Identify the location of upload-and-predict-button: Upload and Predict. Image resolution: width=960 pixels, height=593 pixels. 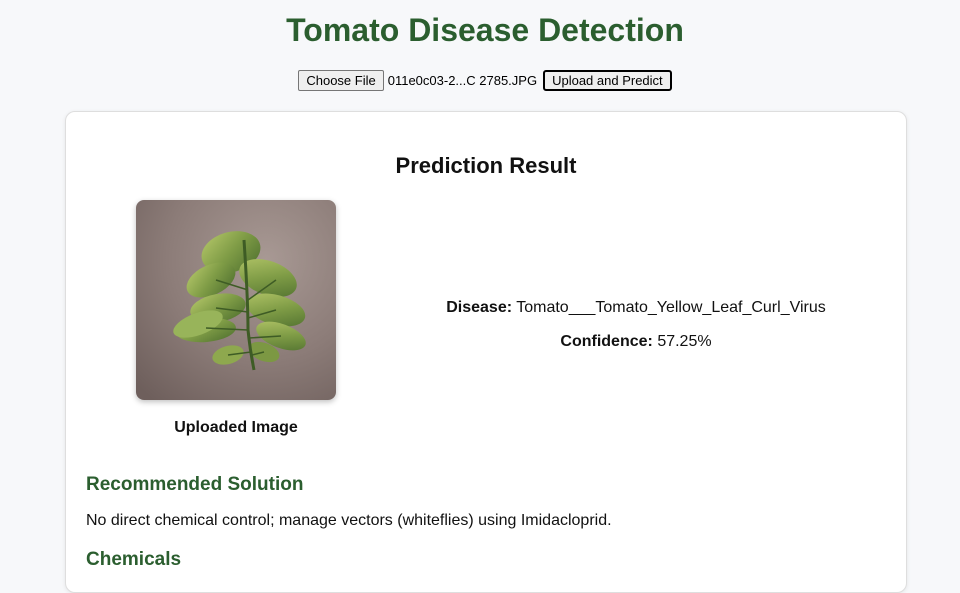
(607, 80).